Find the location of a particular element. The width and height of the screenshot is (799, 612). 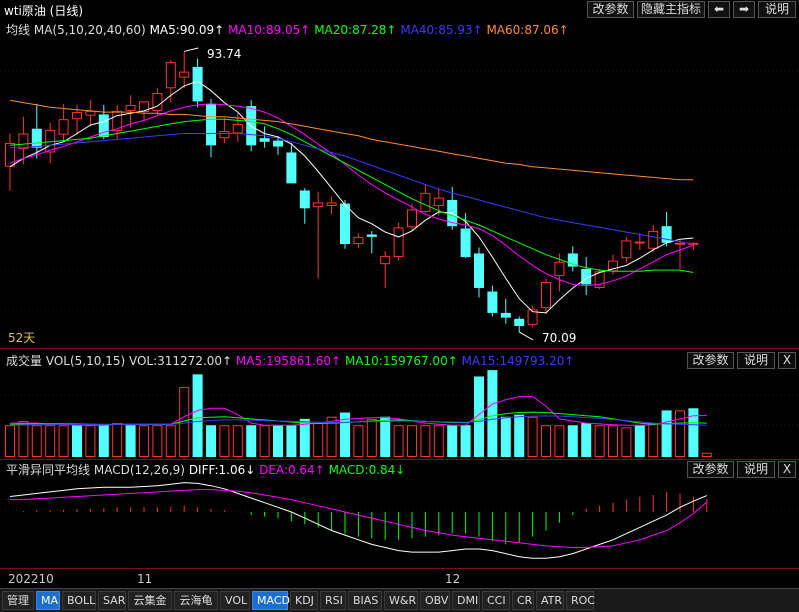

tab-cci: CCI is located at coordinates (496, 600).